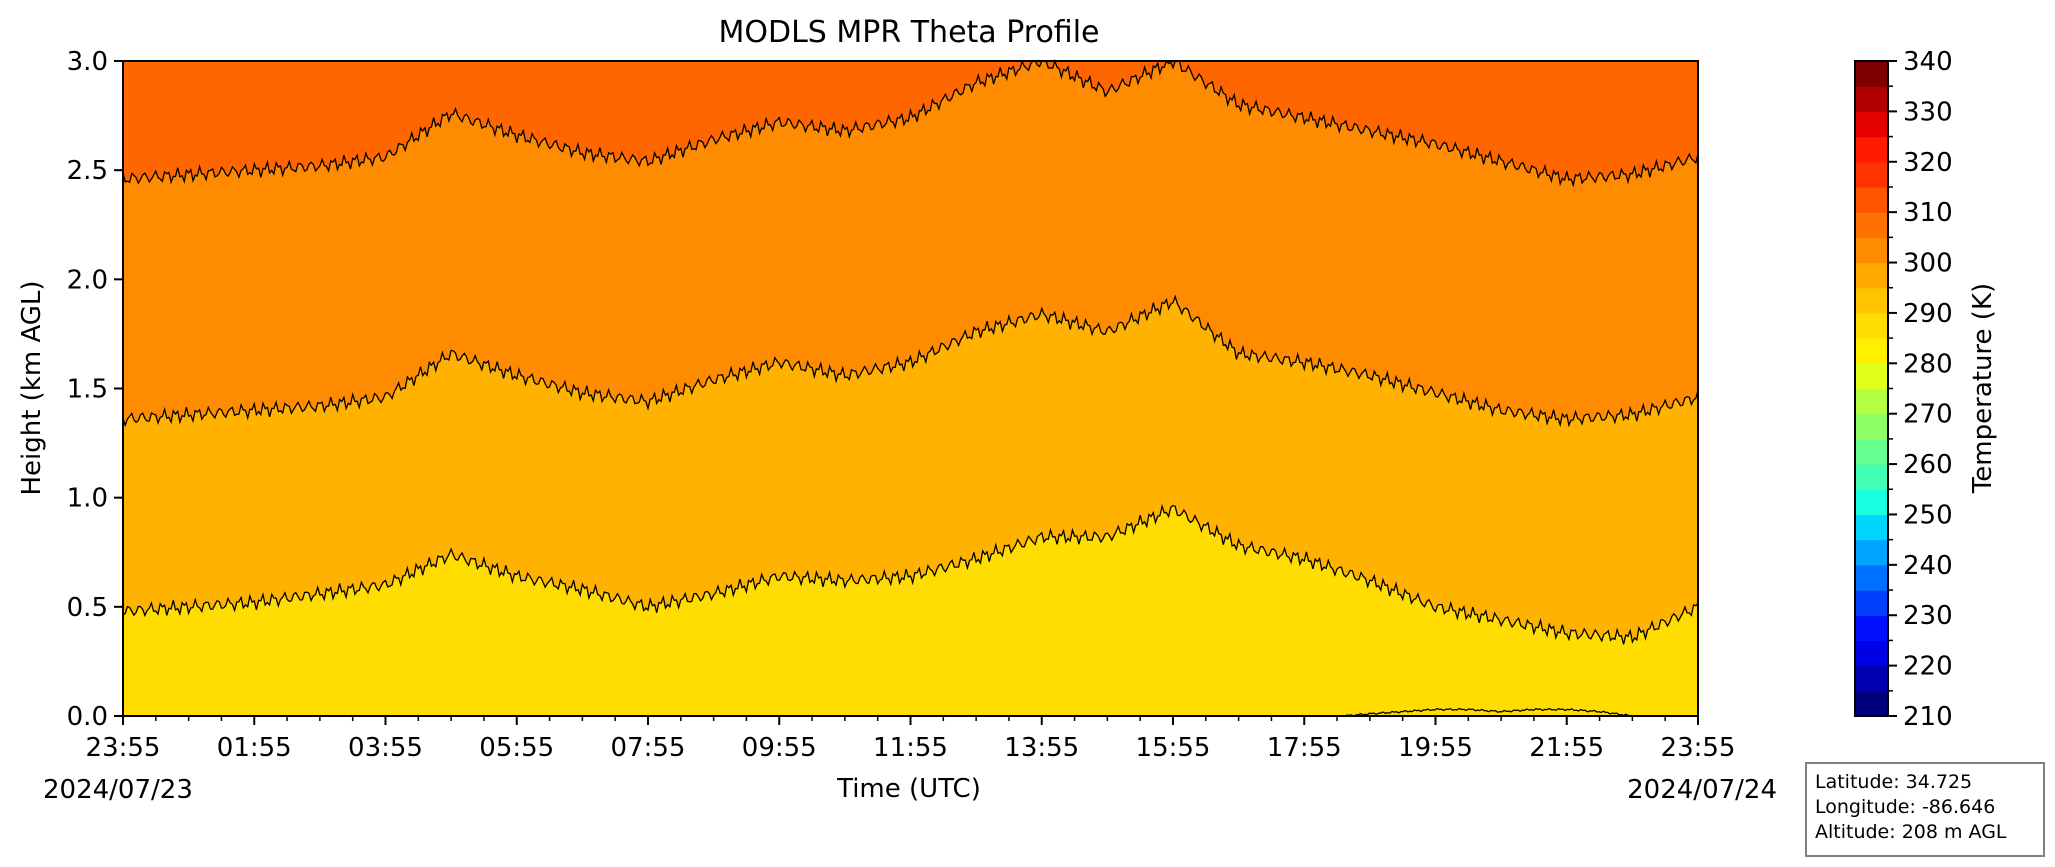  Describe the element at coordinates (910, 574) in the screenshot. I see `contour-300k` at that location.